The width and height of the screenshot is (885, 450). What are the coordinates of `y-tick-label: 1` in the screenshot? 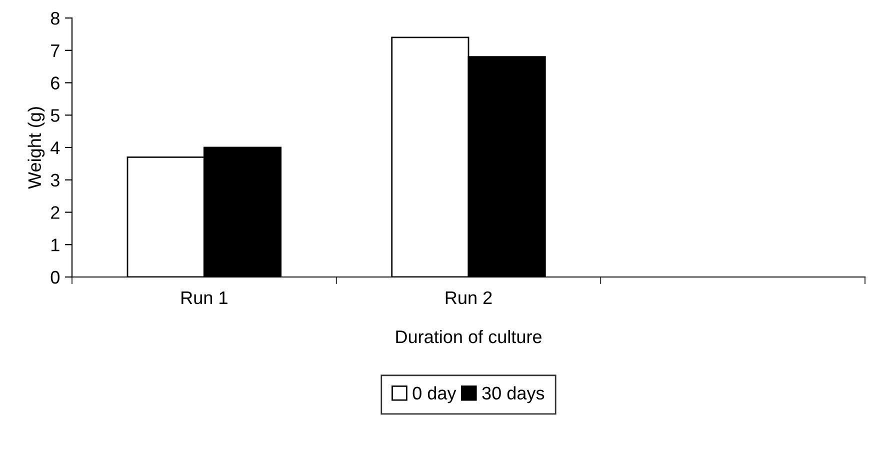 It's located at (56, 245).